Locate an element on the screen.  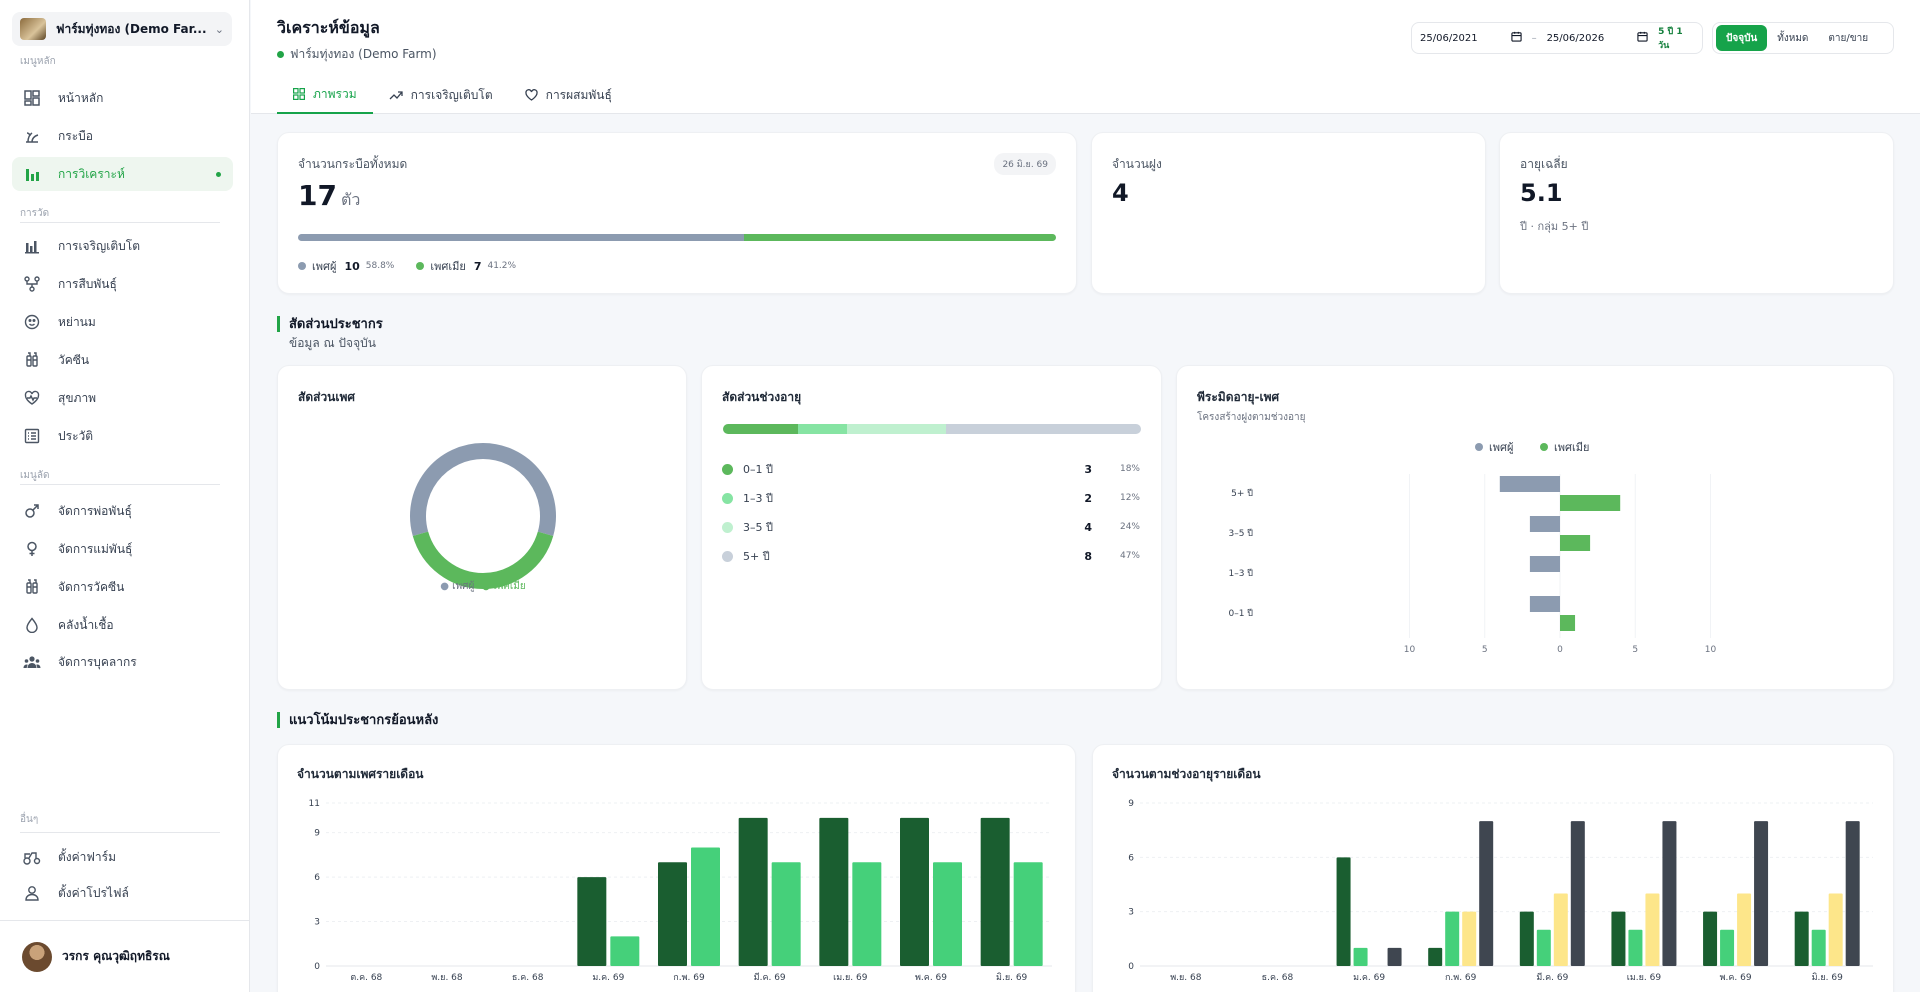
age-value: 5.1 is located at coordinates (1541, 193).